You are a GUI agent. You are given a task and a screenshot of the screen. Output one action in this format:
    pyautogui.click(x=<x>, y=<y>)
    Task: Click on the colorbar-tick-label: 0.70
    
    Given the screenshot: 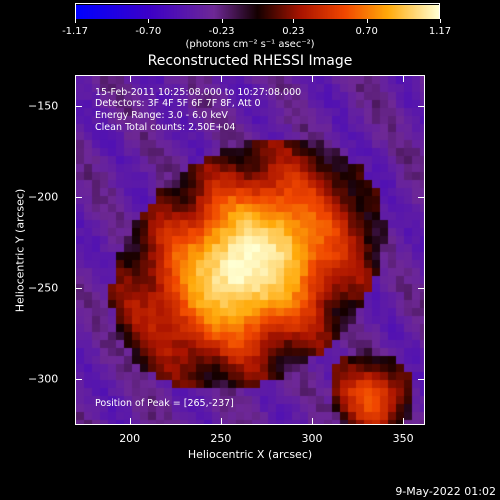 What is the action you would take?
    pyautogui.click(x=366, y=31)
    